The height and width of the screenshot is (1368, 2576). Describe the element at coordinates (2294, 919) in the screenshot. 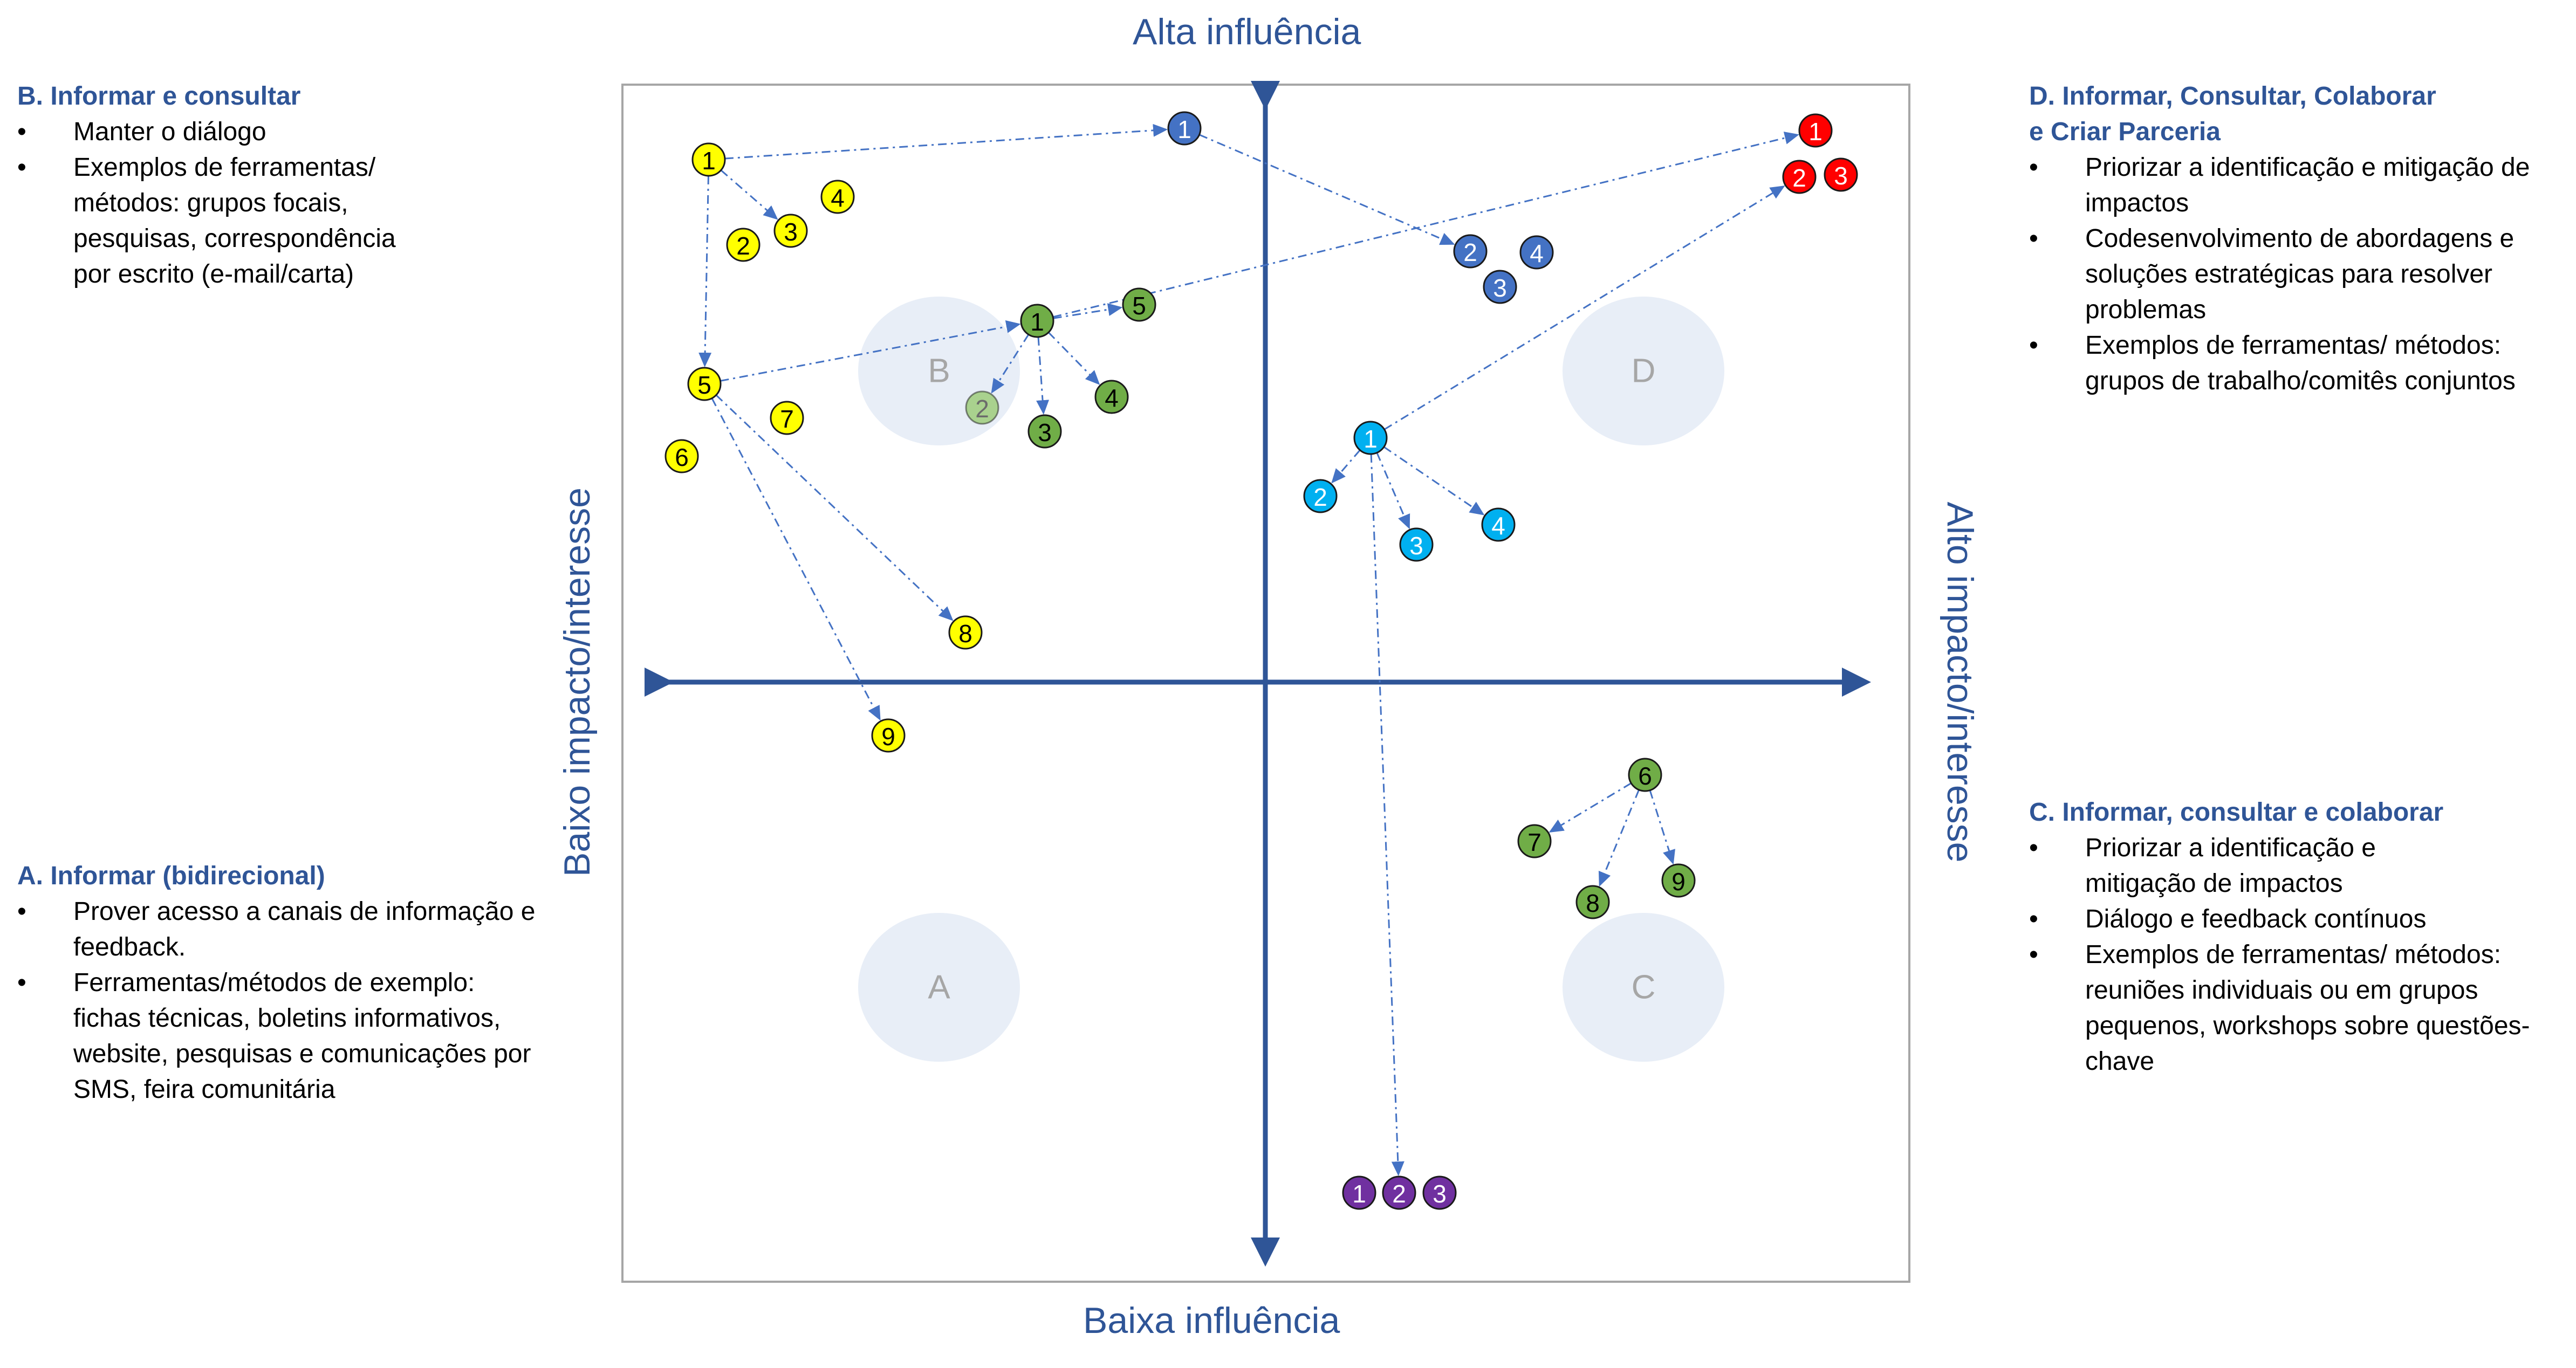

I see `panel-c-bullet: Diálogo e feedback contínuos` at that location.